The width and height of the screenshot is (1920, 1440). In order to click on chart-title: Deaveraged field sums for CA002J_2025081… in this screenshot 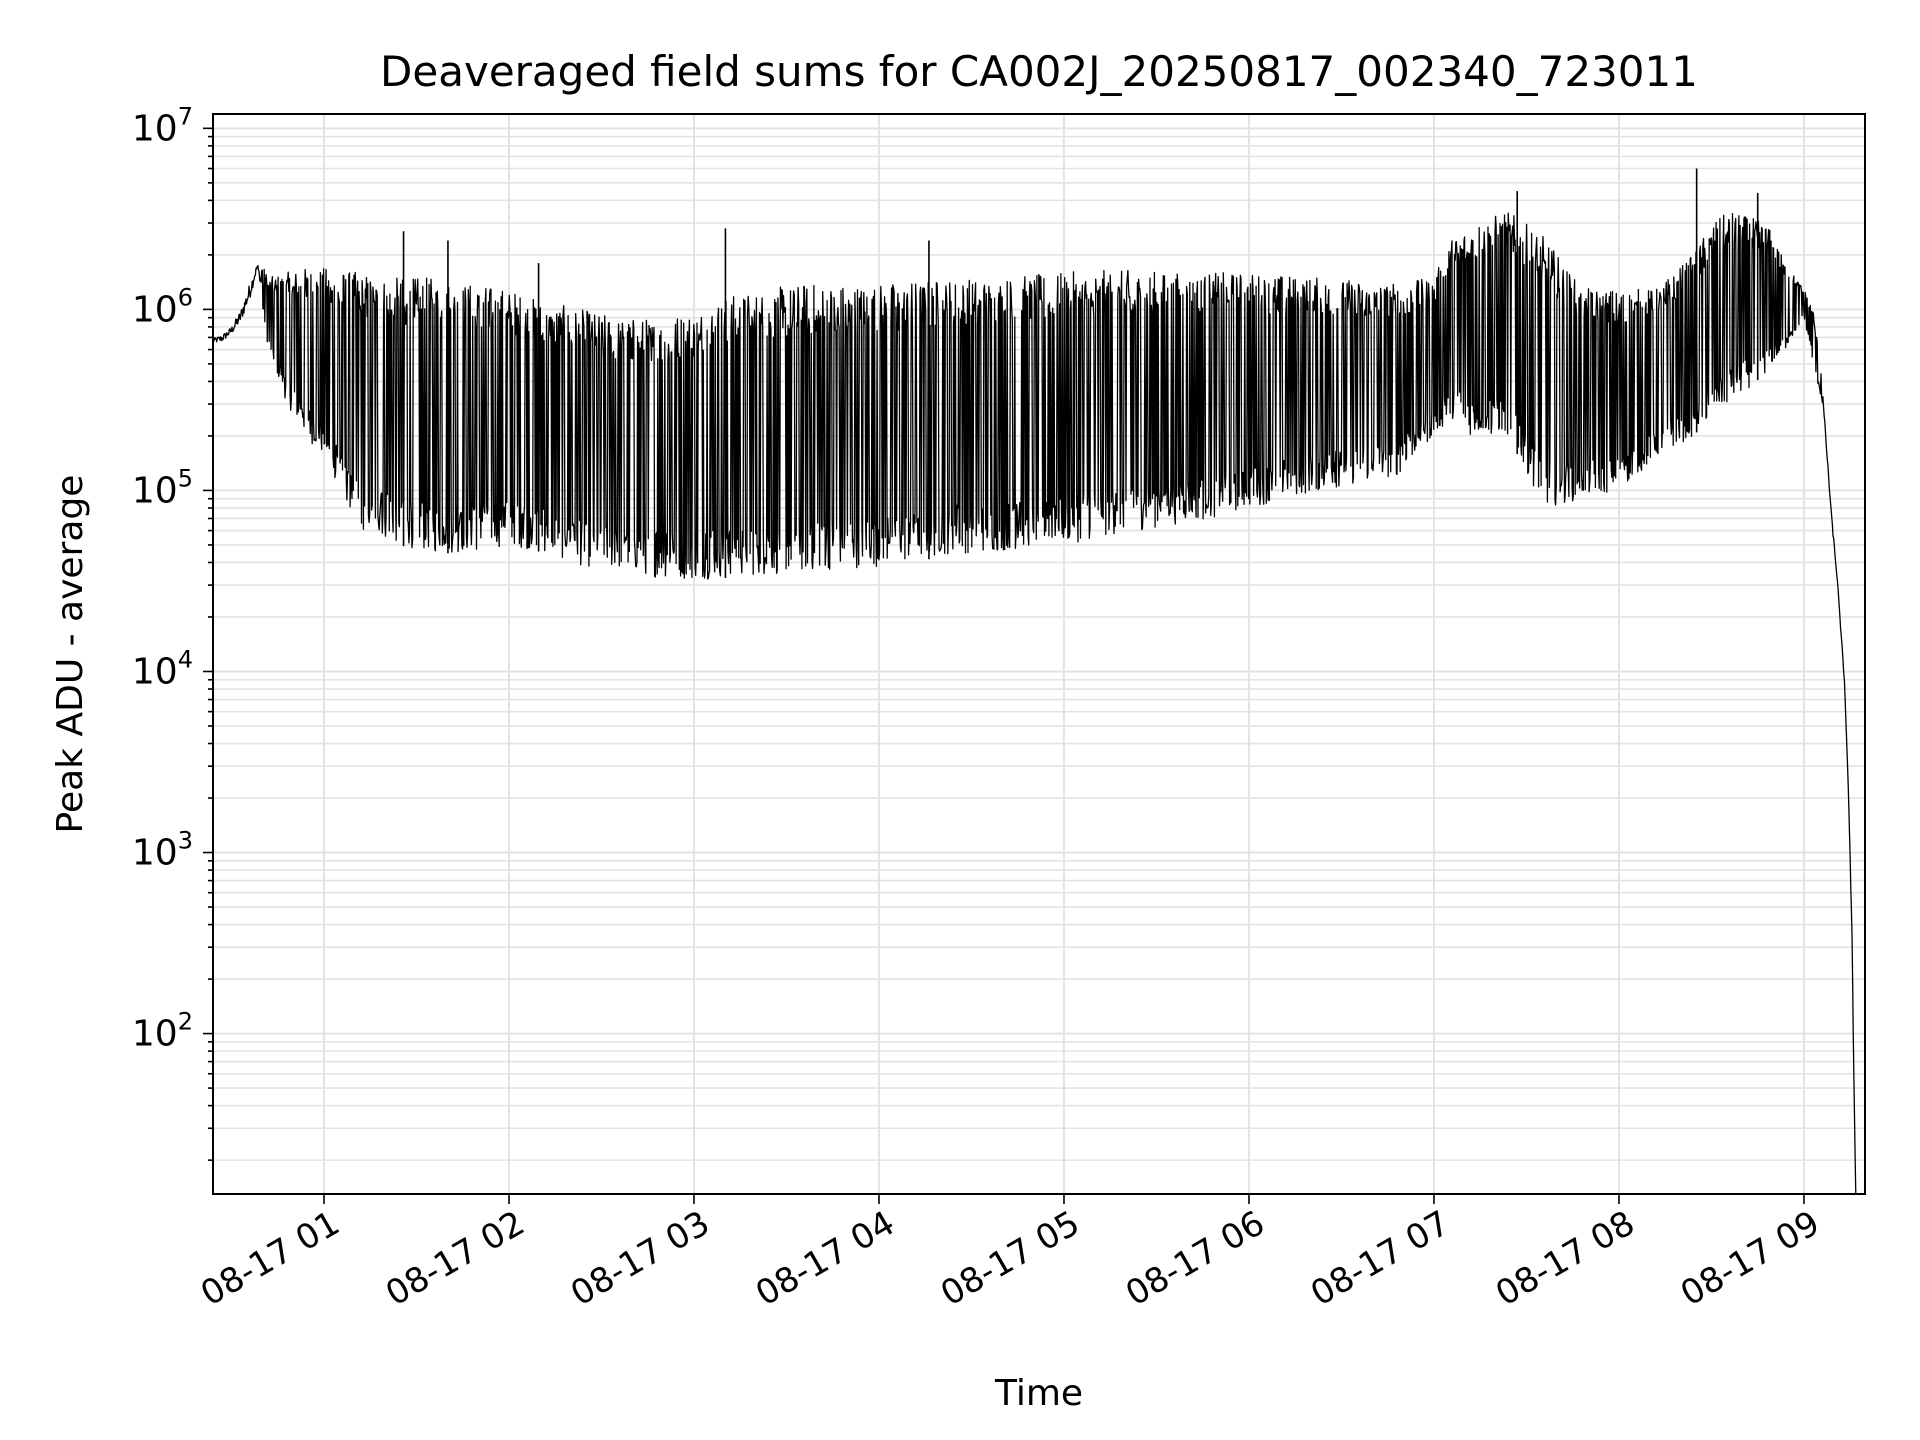, I will do `click(1039, 71)`.